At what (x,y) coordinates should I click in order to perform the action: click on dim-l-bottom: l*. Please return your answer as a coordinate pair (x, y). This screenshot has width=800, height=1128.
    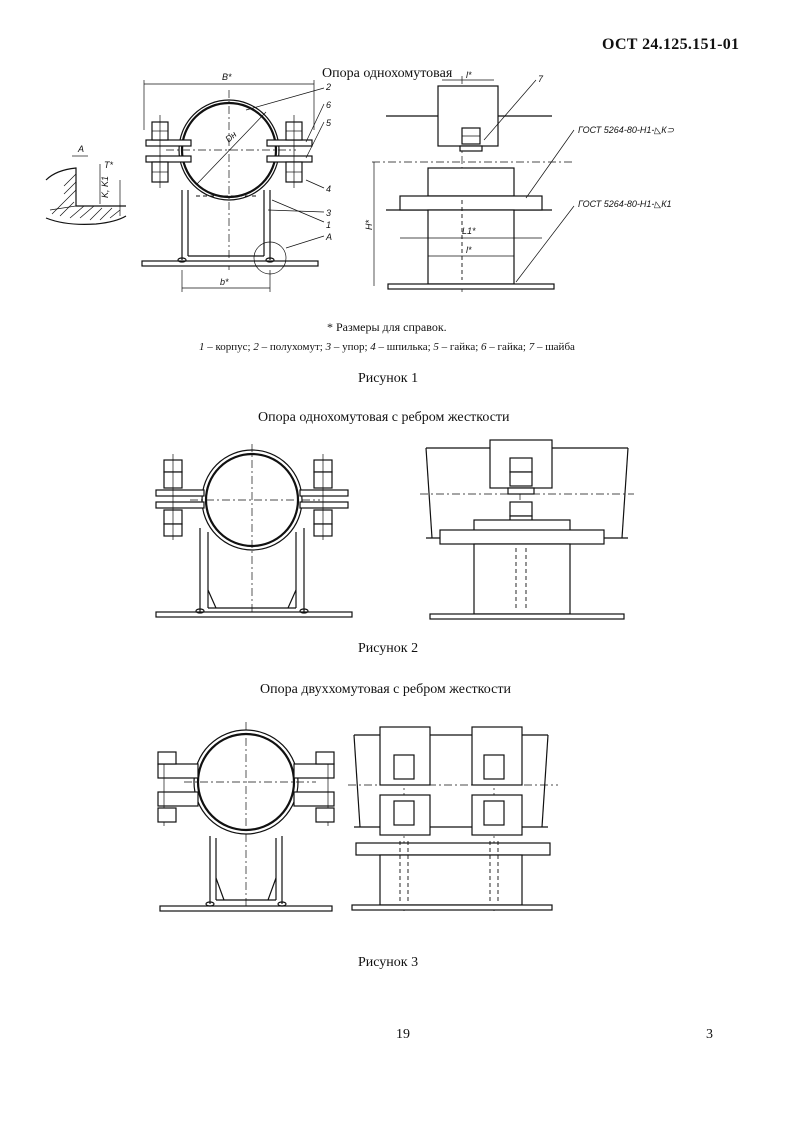
    Looking at the image, I should click on (469, 250).